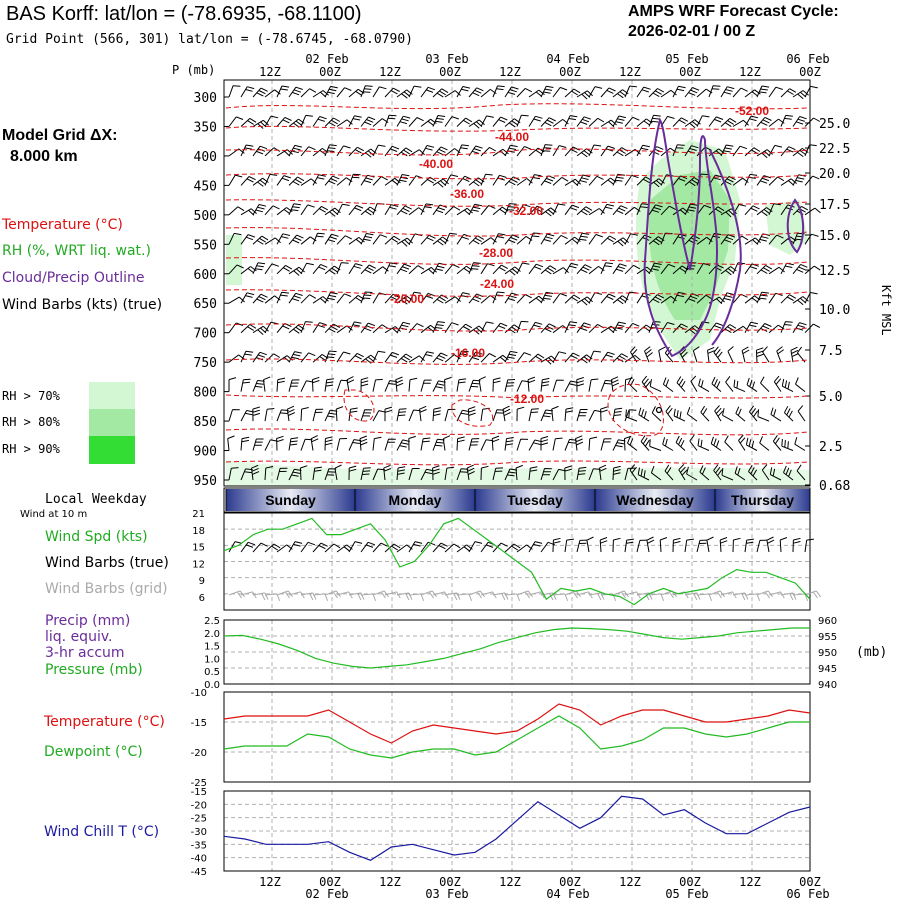  What do you see at coordinates (326, 893) in the screenshot?
I see `bottom-date-label: 02 Feb` at bounding box center [326, 893].